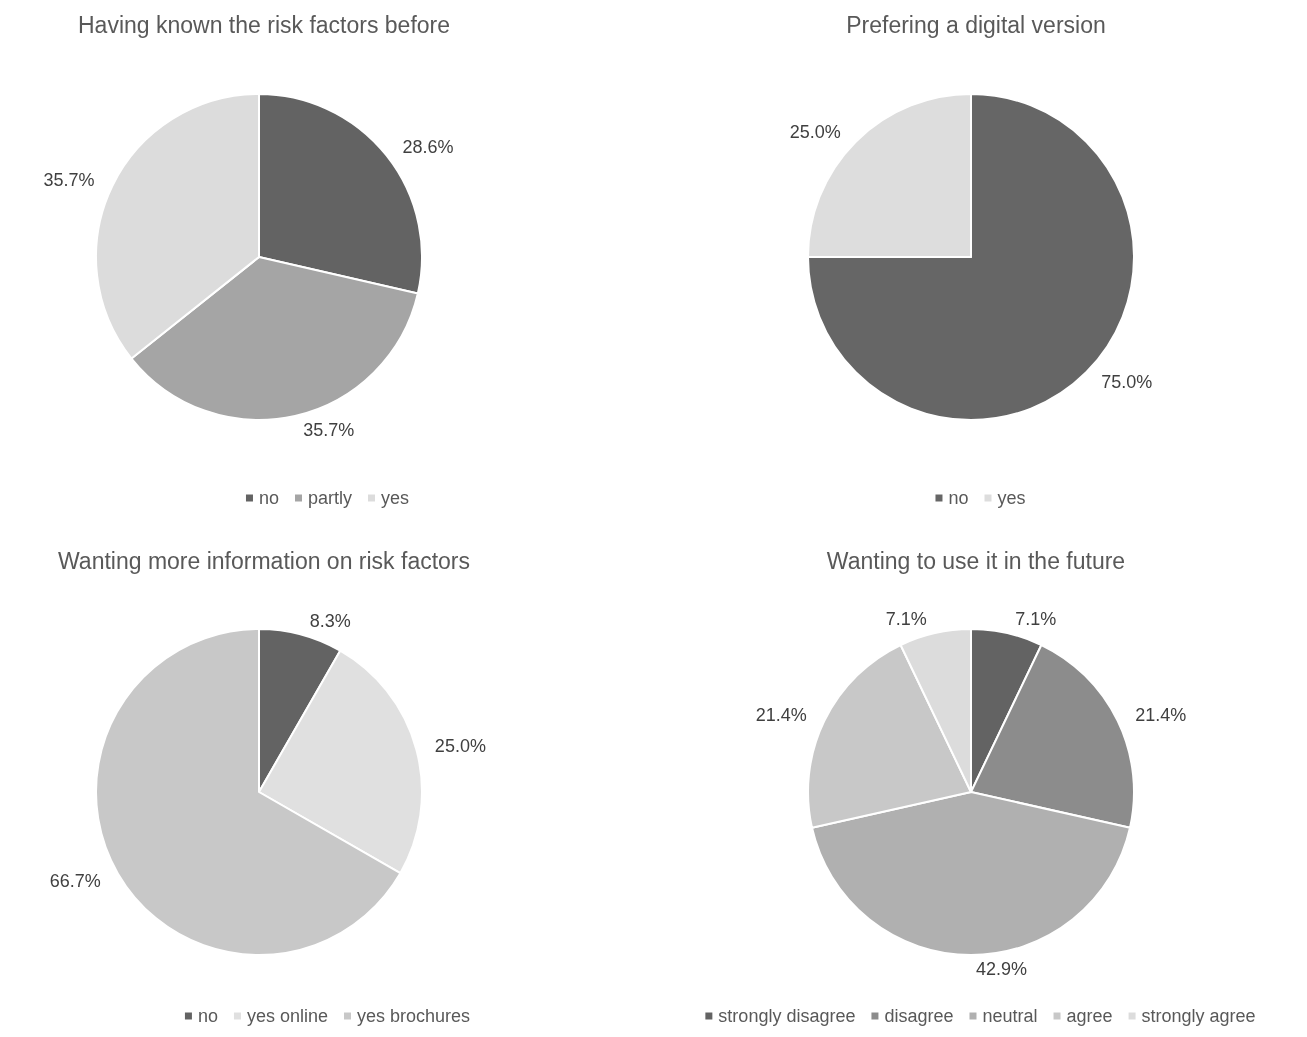 Image resolution: width=1307 pixels, height=1037 pixels. Describe the element at coordinates (330, 498) in the screenshot. I see `legend-label: partly` at that location.